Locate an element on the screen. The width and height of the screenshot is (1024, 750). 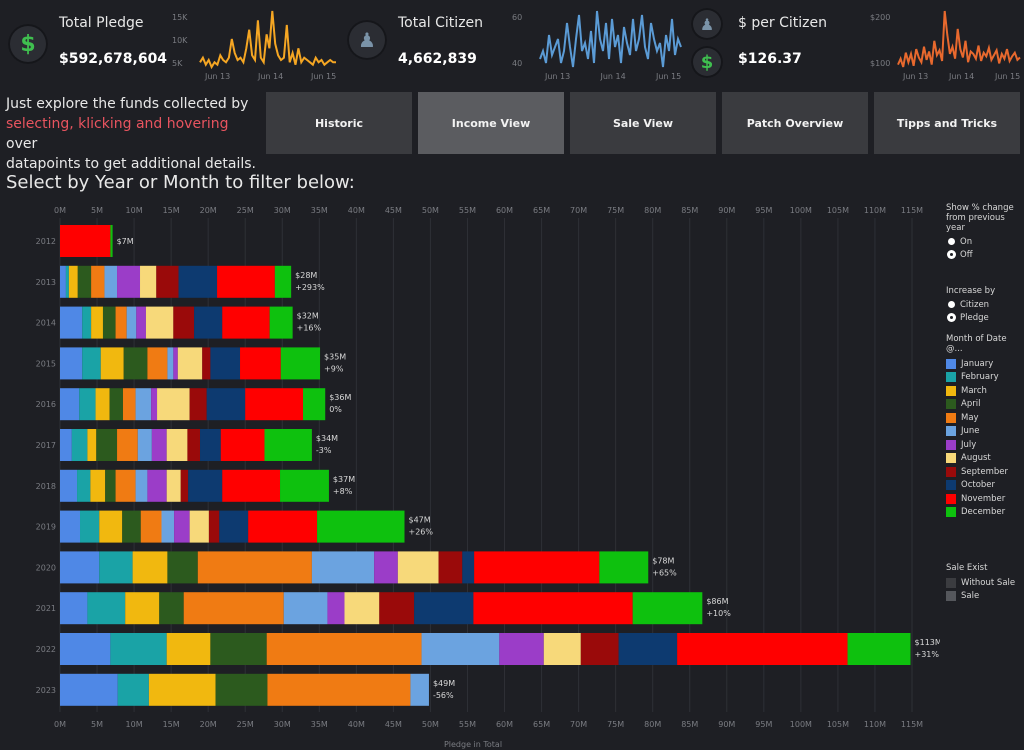
year-label: 2013 is located at coordinates (46, 282).